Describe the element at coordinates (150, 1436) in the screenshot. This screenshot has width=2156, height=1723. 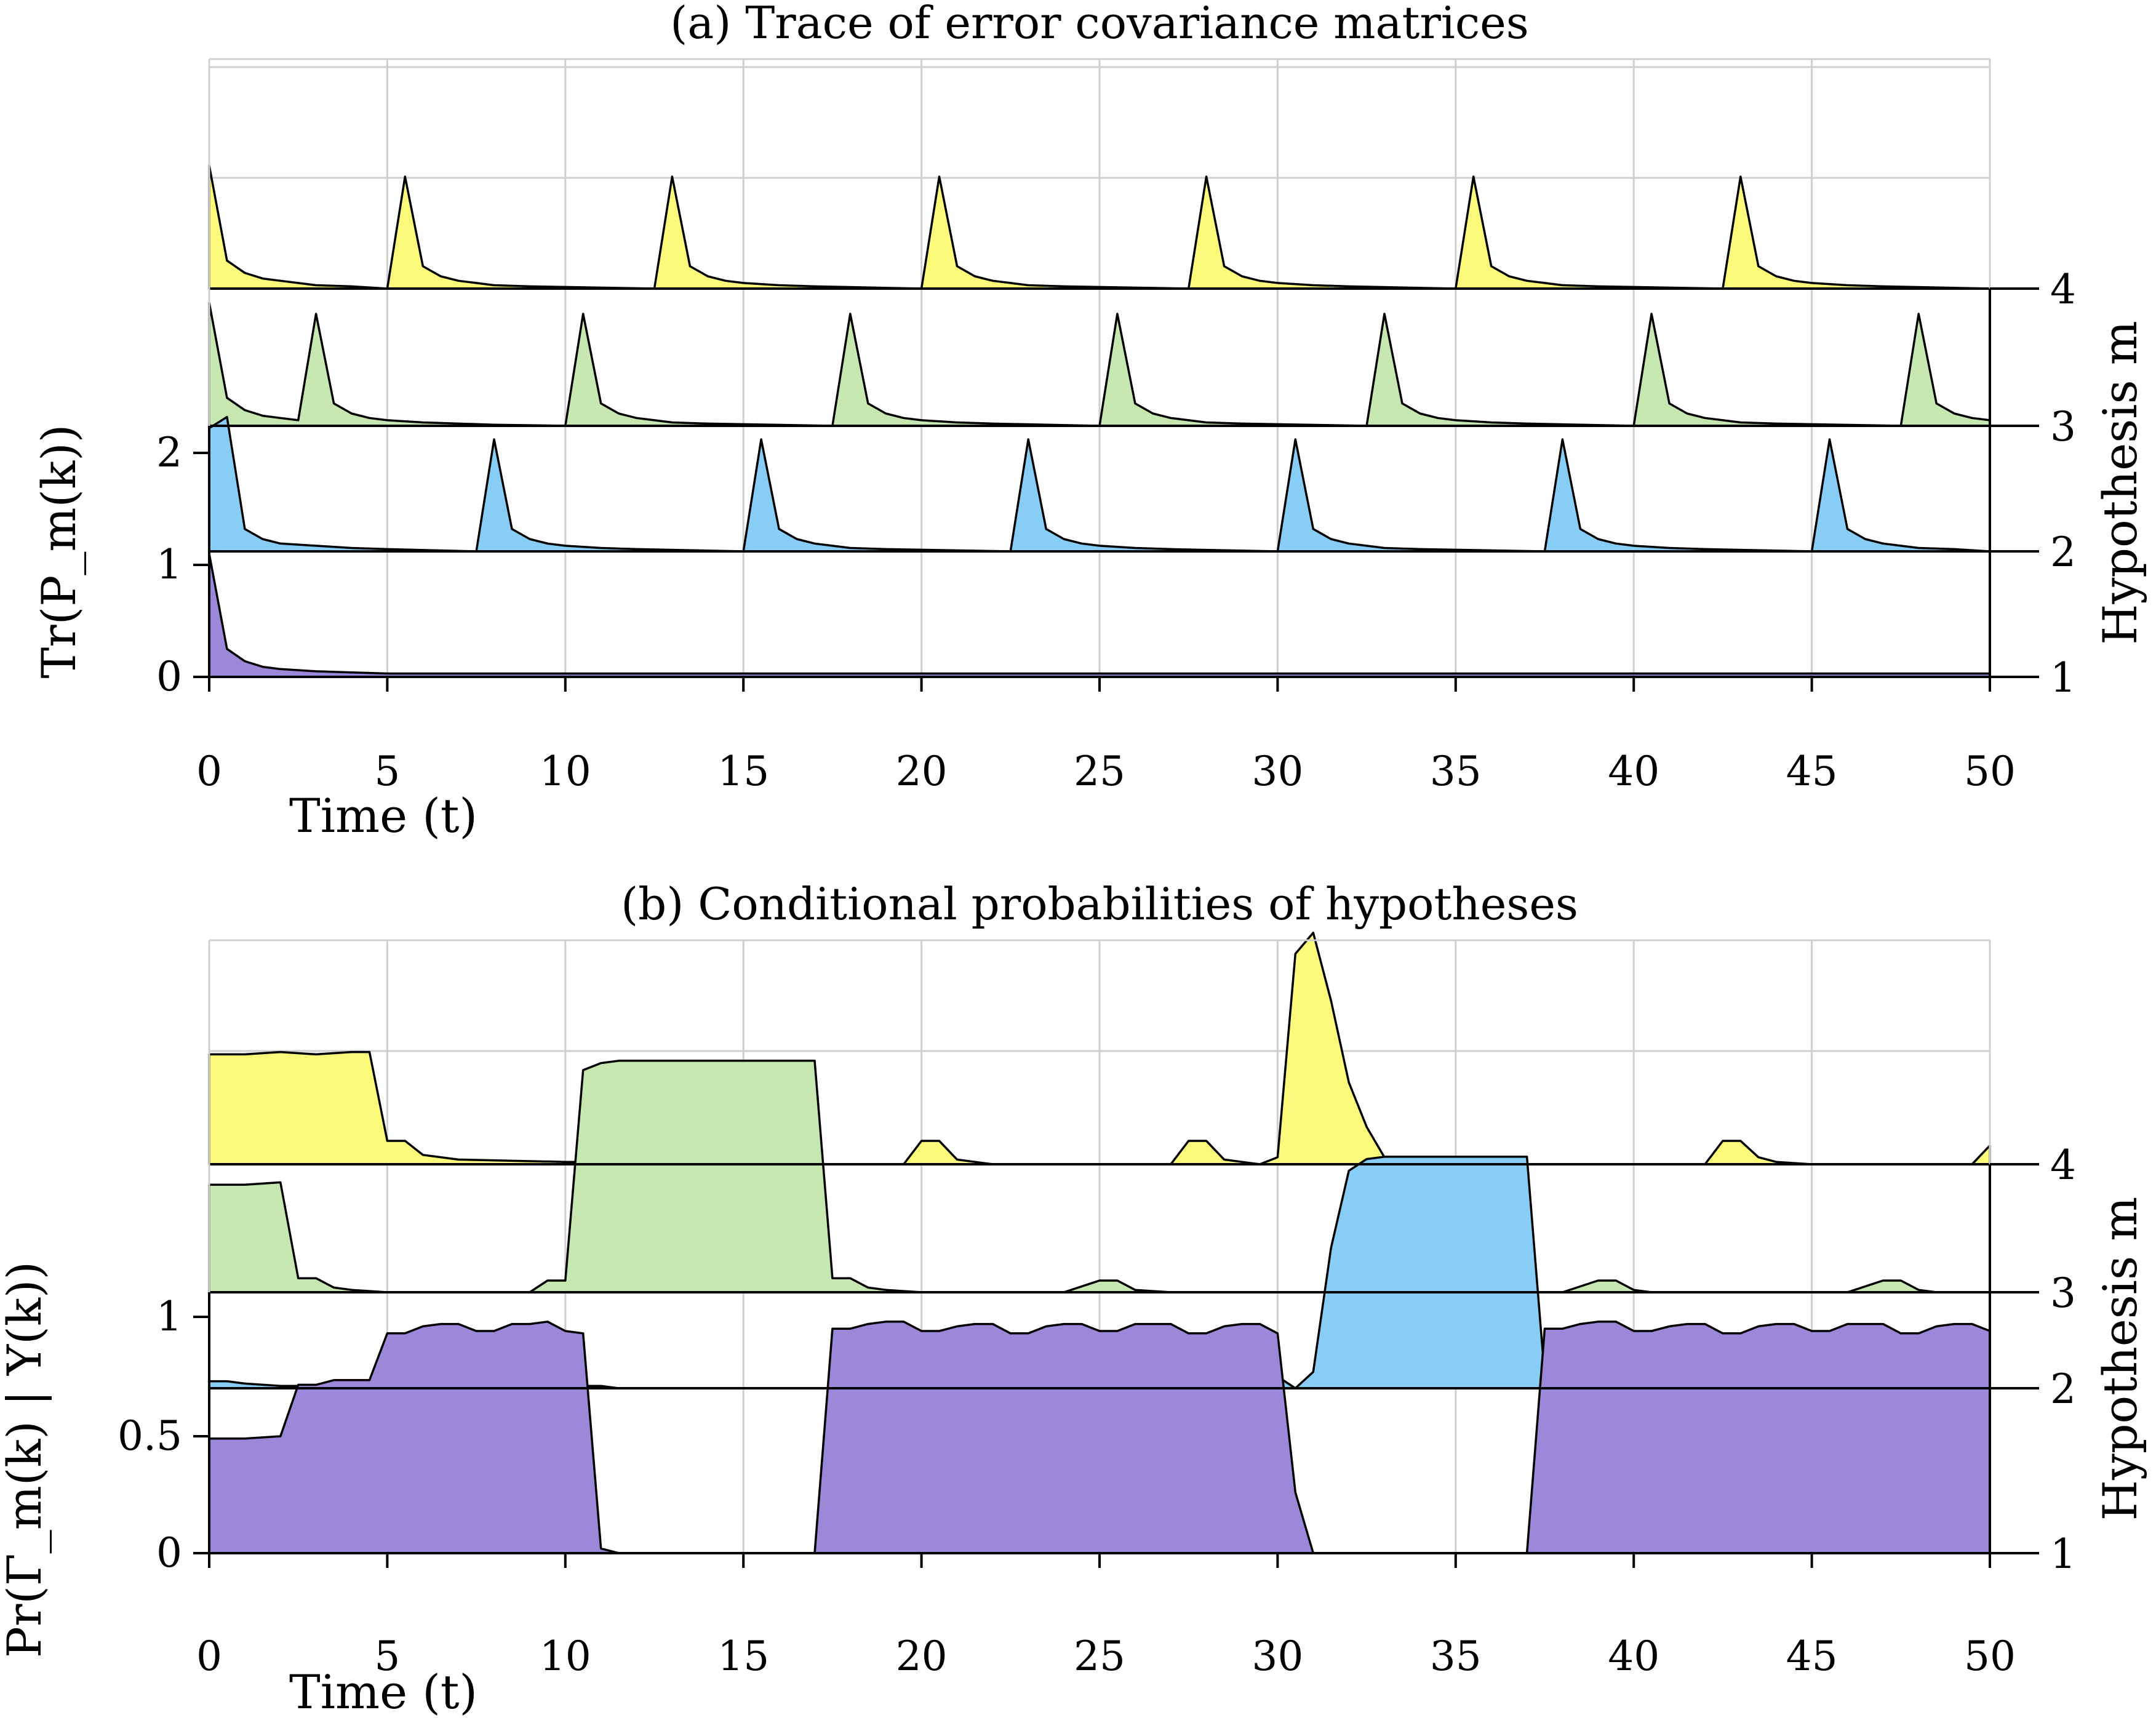
I see `y-tick-label: 0.5` at that location.